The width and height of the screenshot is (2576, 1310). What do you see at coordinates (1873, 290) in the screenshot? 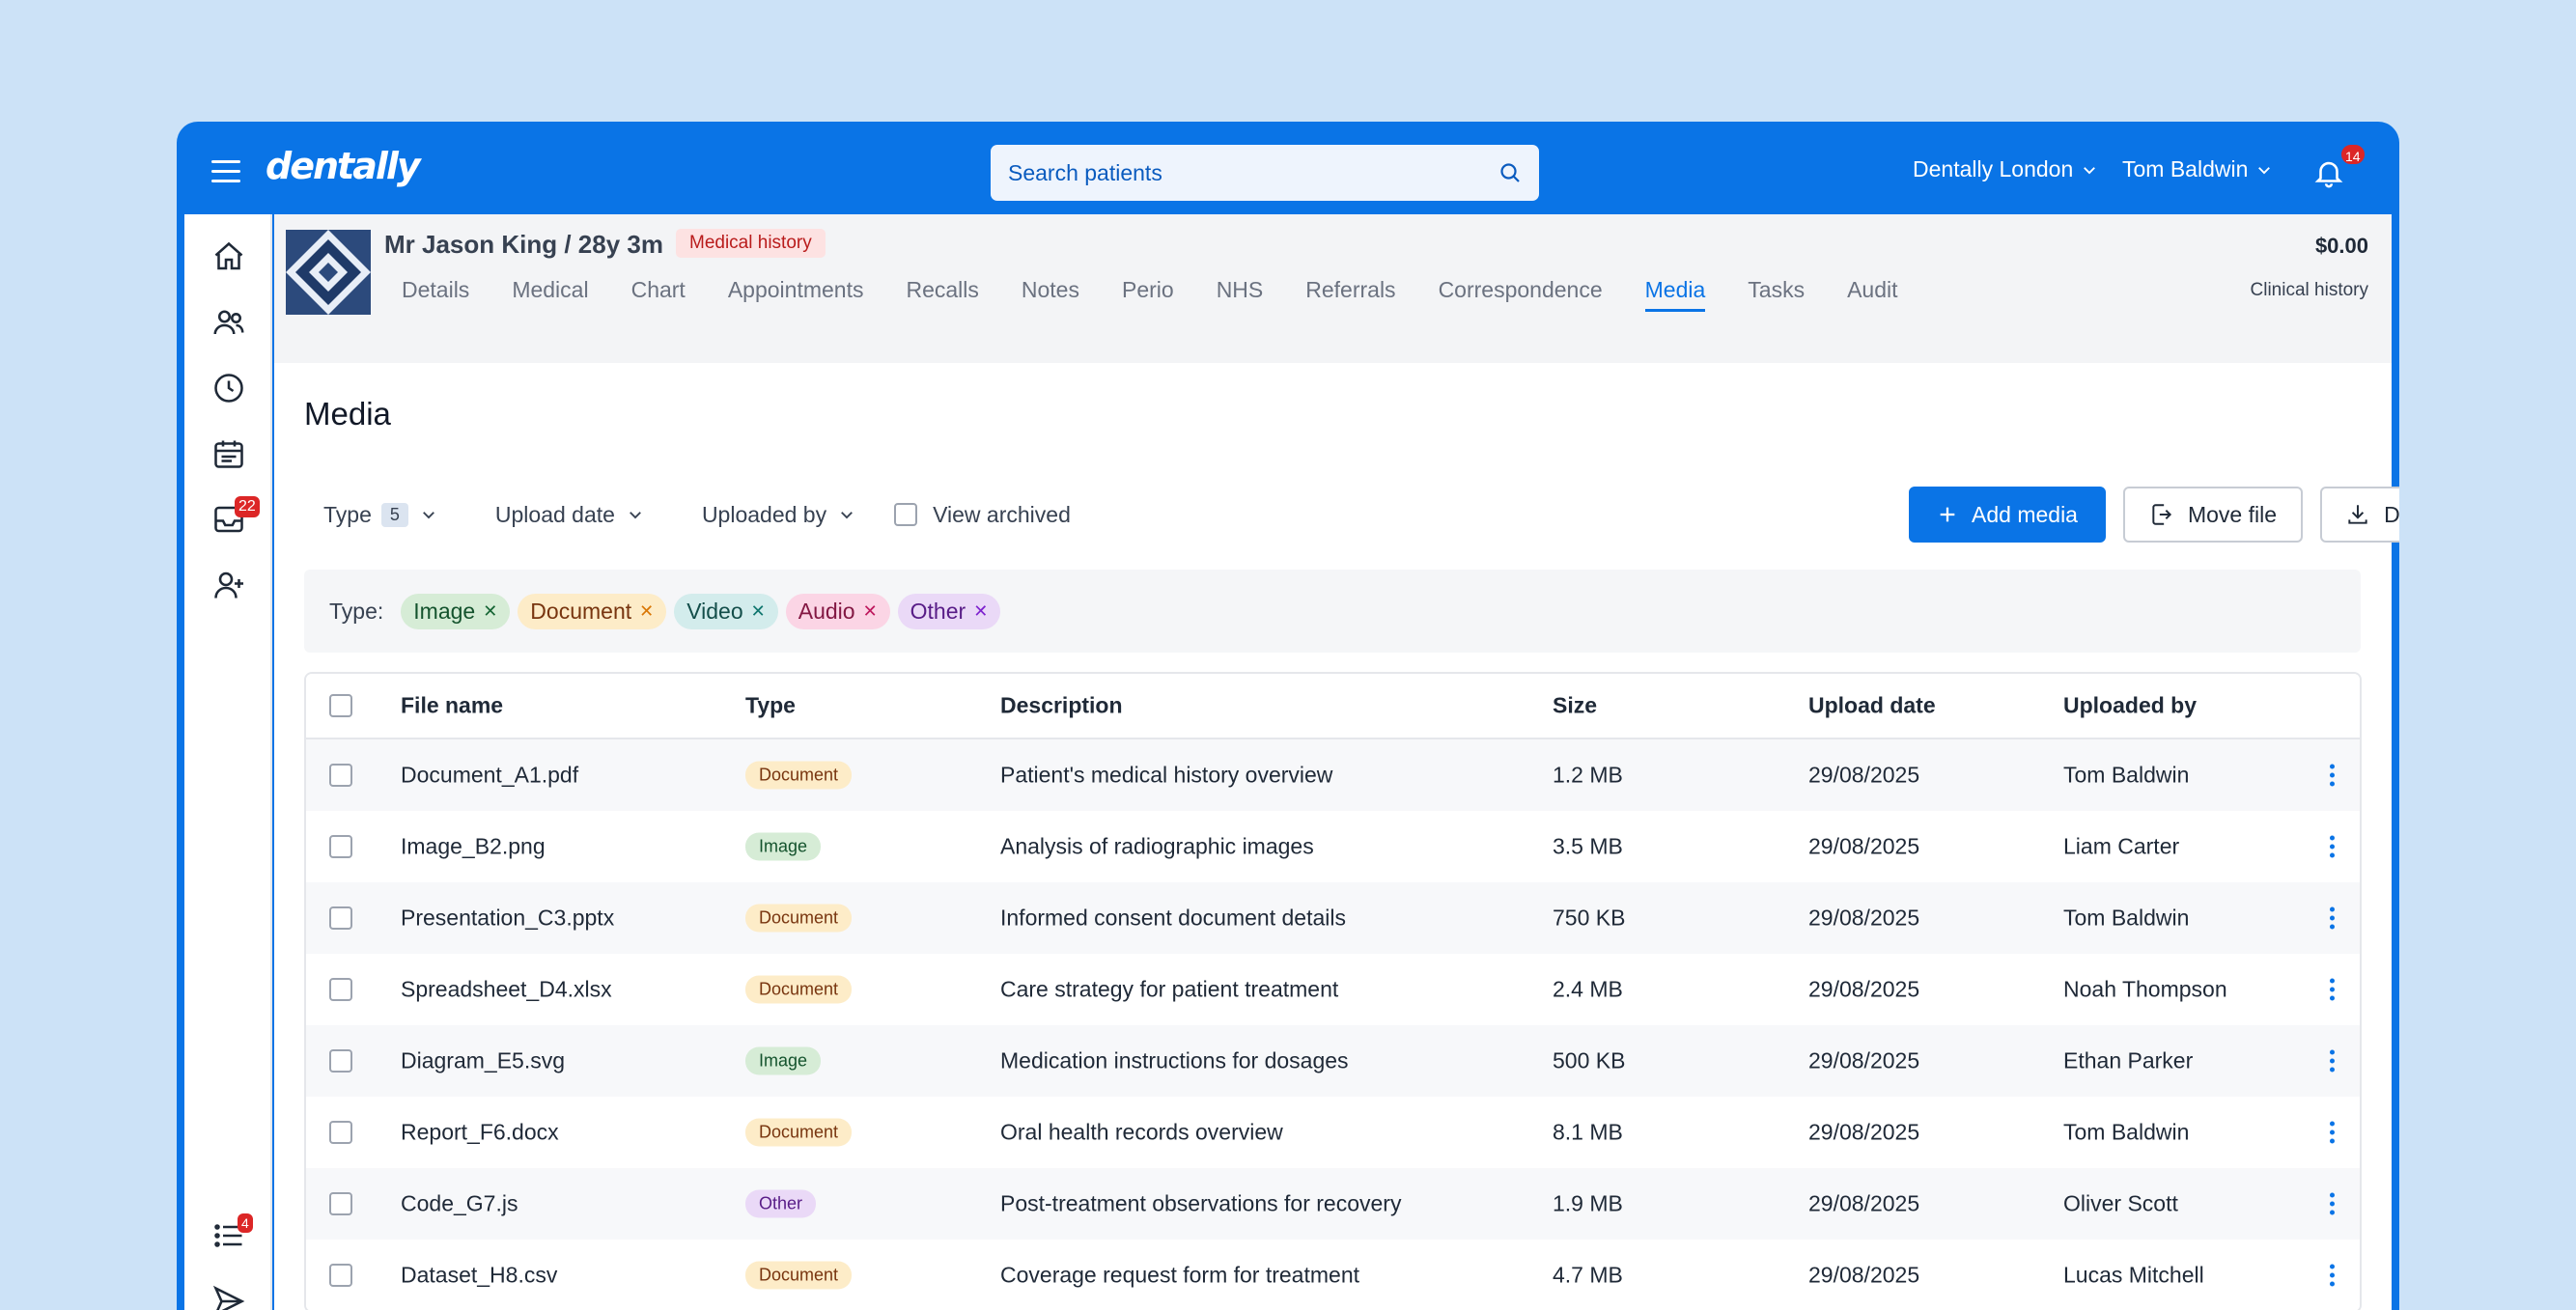
I see `tab-audit: Audit` at bounding box center [1873, 290].